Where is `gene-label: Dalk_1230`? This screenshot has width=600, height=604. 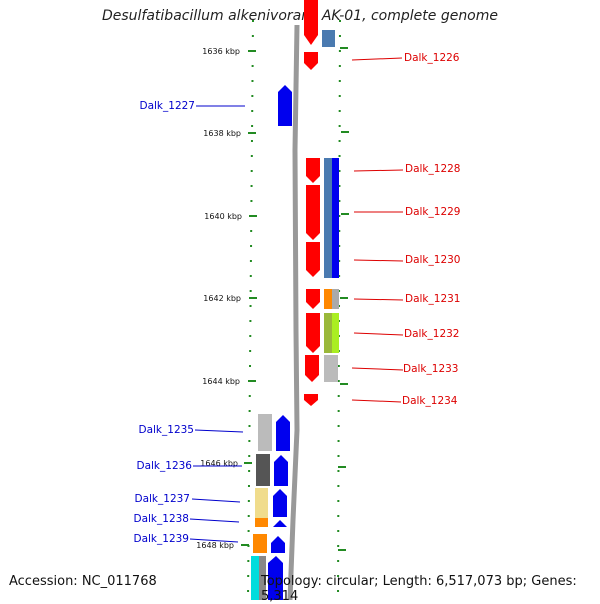 gene-label: Dalk_1230 is located at coordinates (433, 260).